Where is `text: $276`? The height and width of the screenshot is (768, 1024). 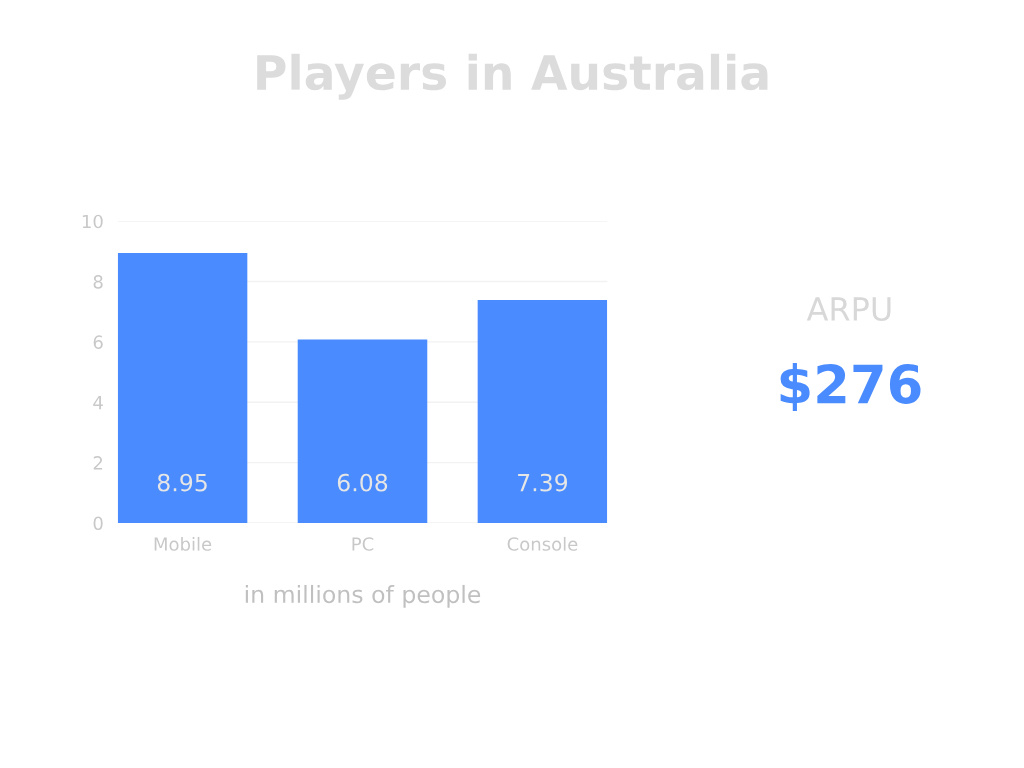 text: $276 is located at coordinates (850, 387).